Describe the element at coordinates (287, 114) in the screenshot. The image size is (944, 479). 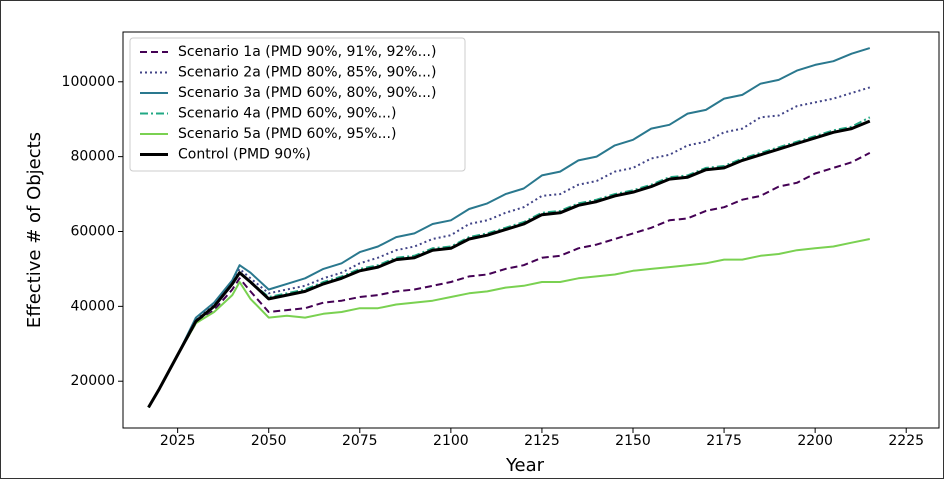
I see `legend-label: Scenario 4a (PMD 60%, 90%...)` at that location.